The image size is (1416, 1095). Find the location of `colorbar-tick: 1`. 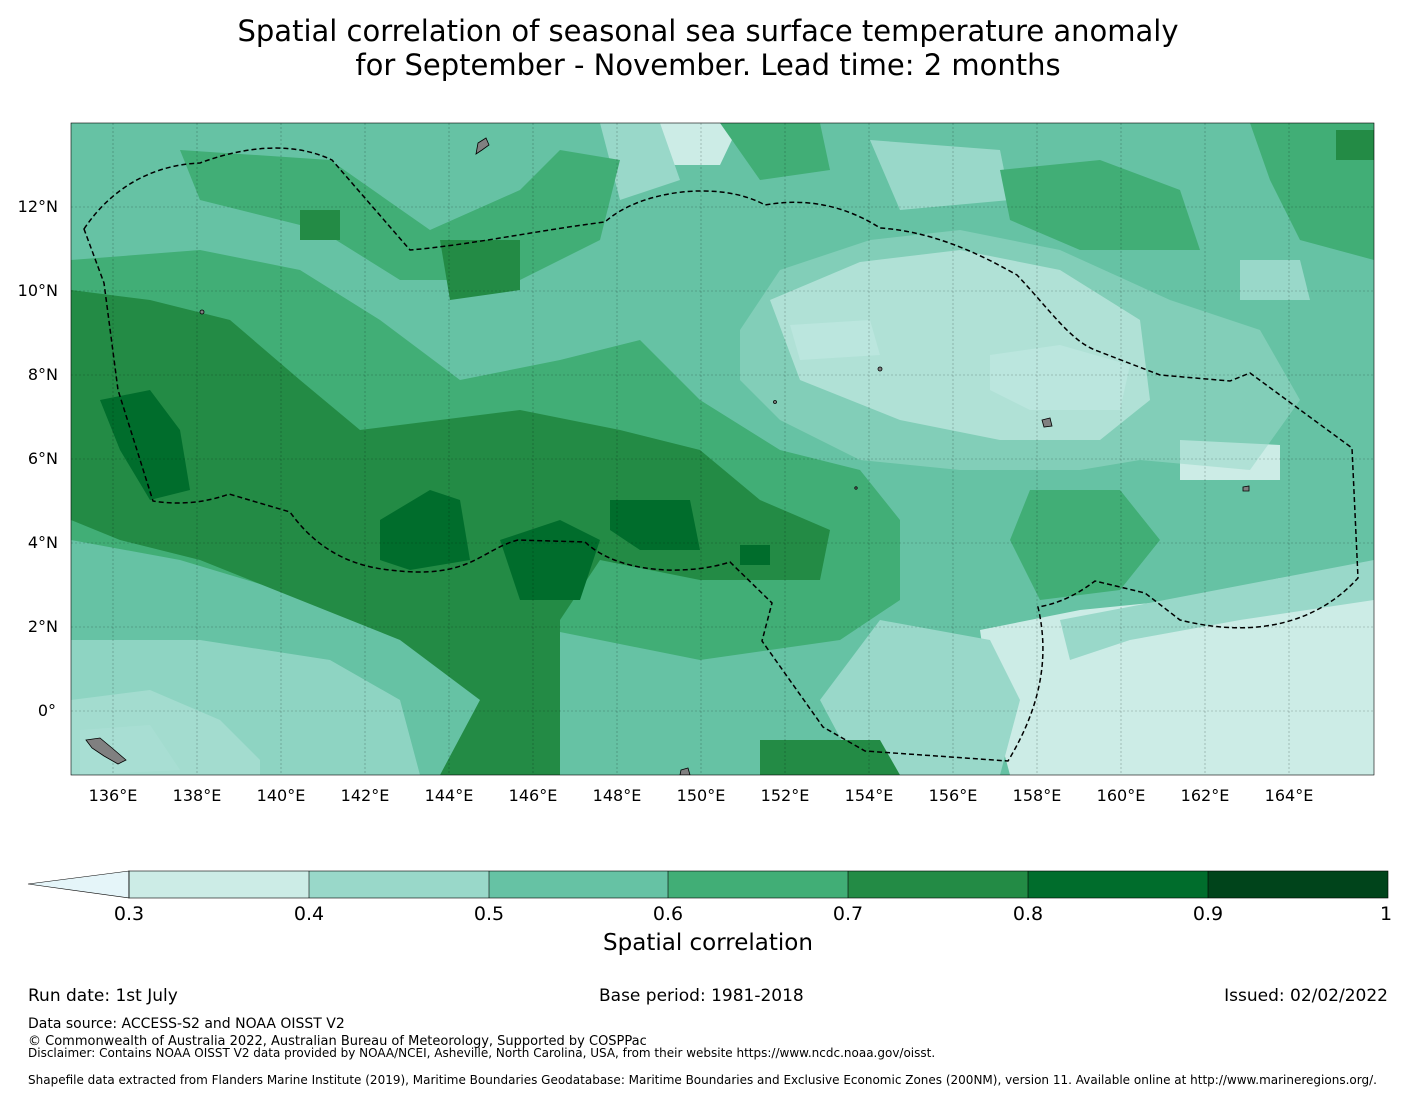

colorbar-tick: 1 is located at coordinates (1386, 914).